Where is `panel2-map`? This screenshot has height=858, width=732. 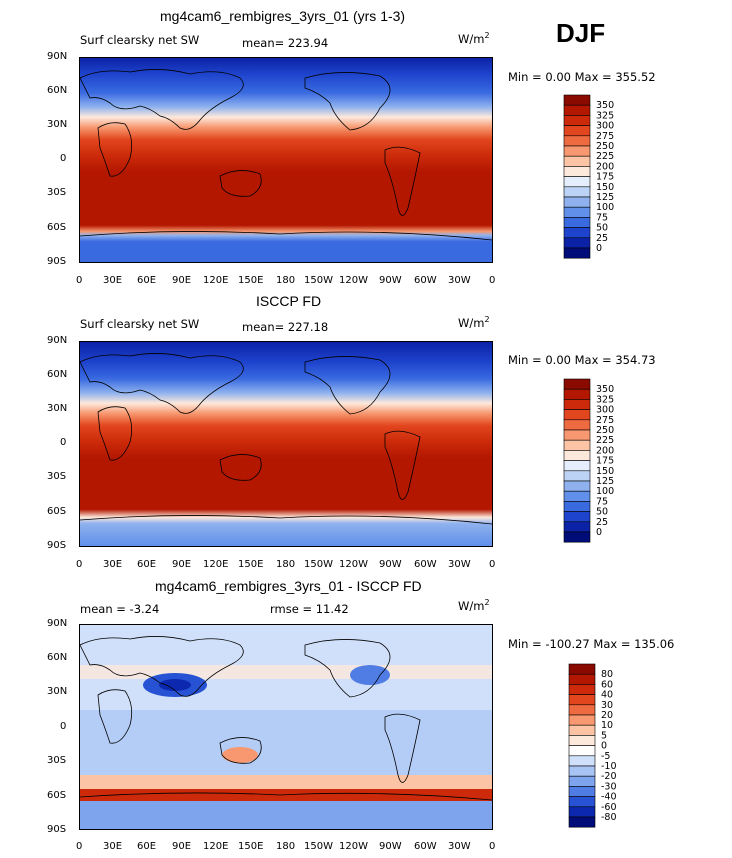
panel2-map is located at coordinates (286, 444).